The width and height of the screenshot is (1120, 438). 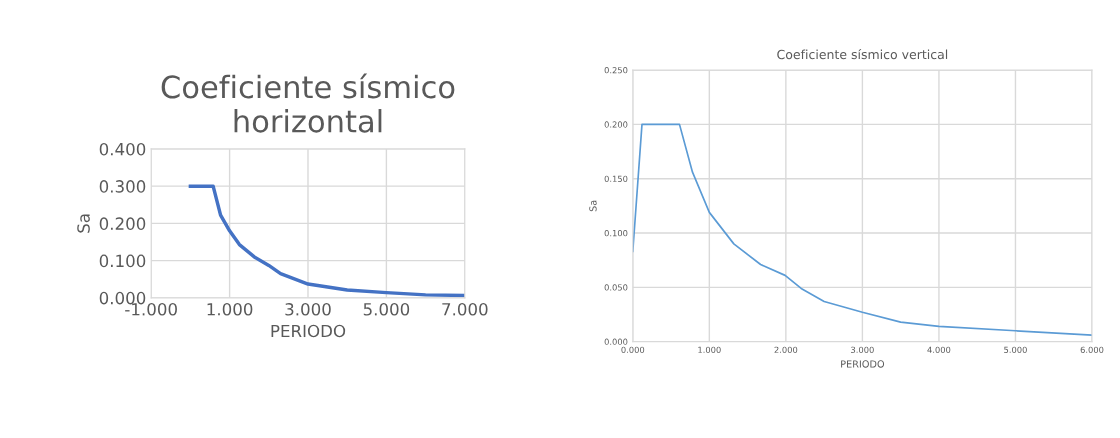 What do you see at coordinates (151, 309) in the screenshot?
I see `x-tick-label: -1.000` at bounding box center [151, 309].